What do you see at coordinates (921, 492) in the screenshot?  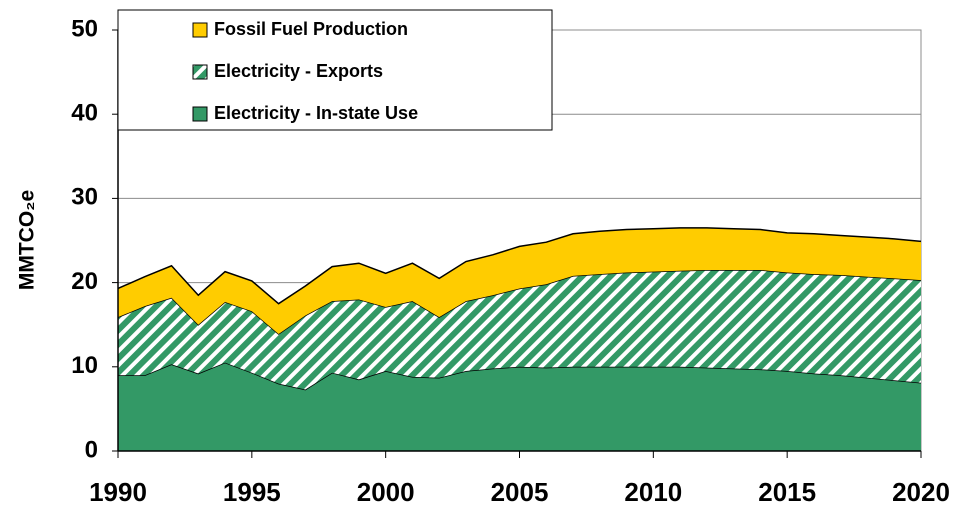 I see `x-tick-label: 2020` at bounding box center [921, 492].